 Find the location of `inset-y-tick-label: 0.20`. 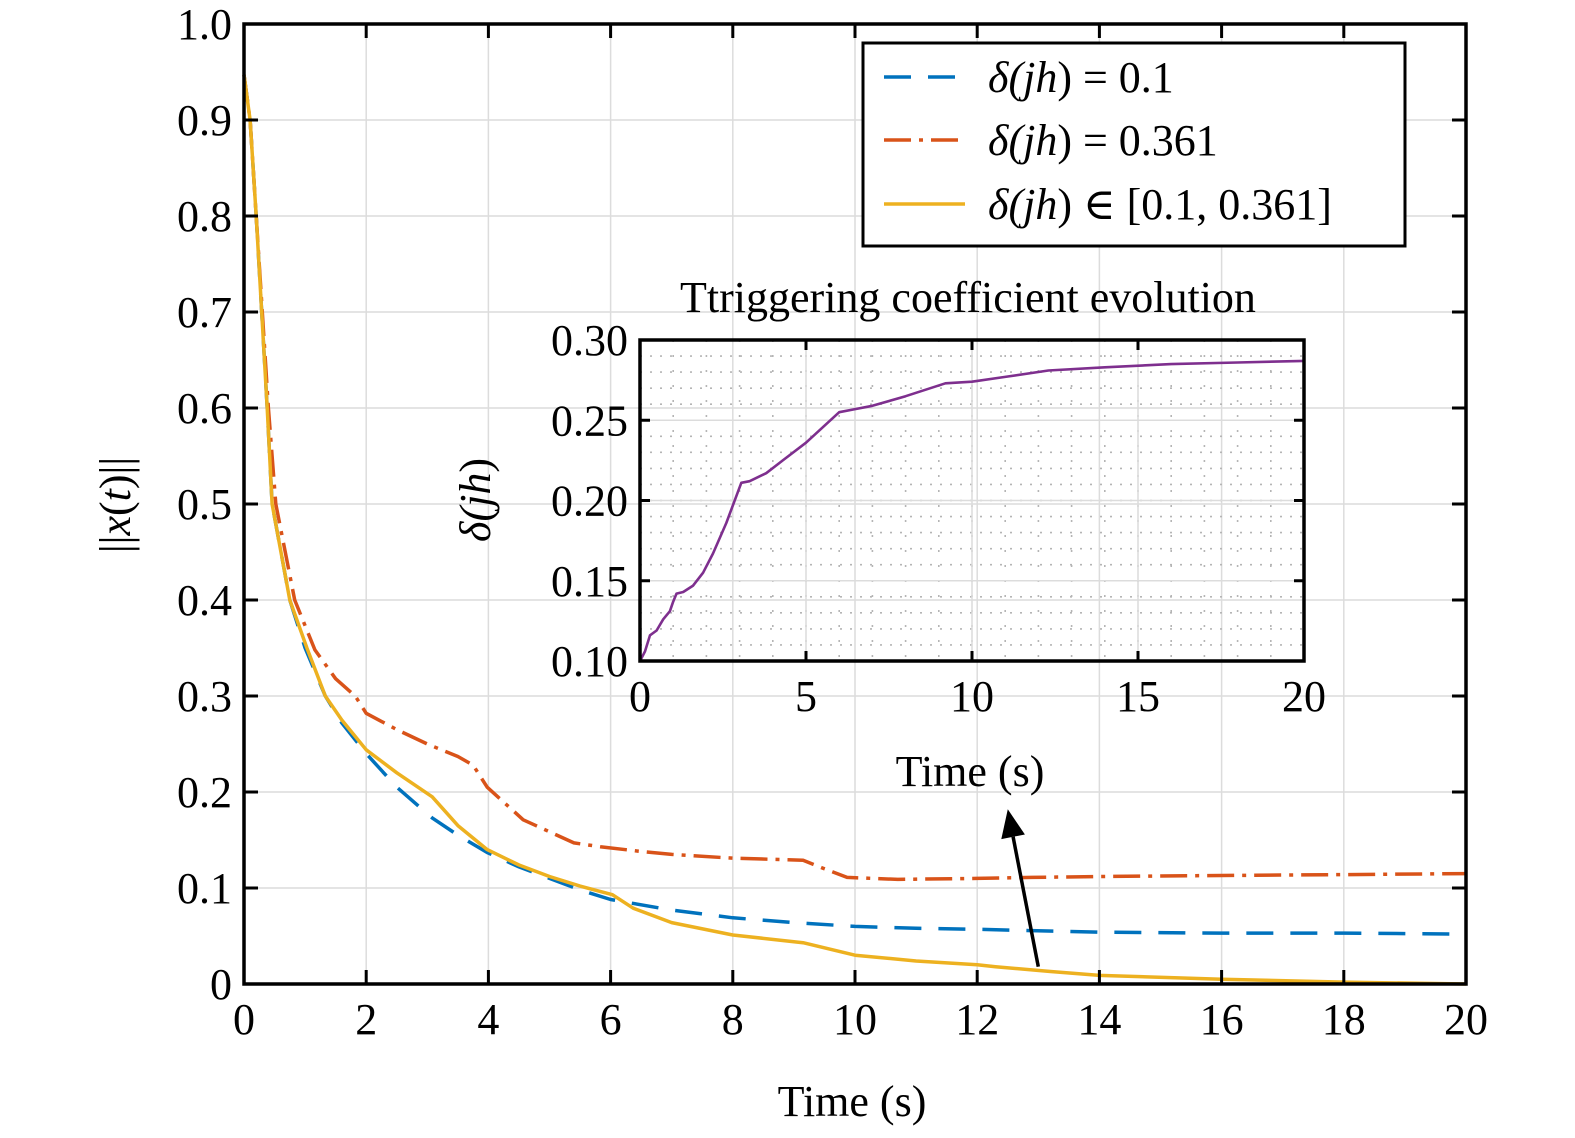

inset-y-tick-label: 0.20 is located at coordinates (589, 501).